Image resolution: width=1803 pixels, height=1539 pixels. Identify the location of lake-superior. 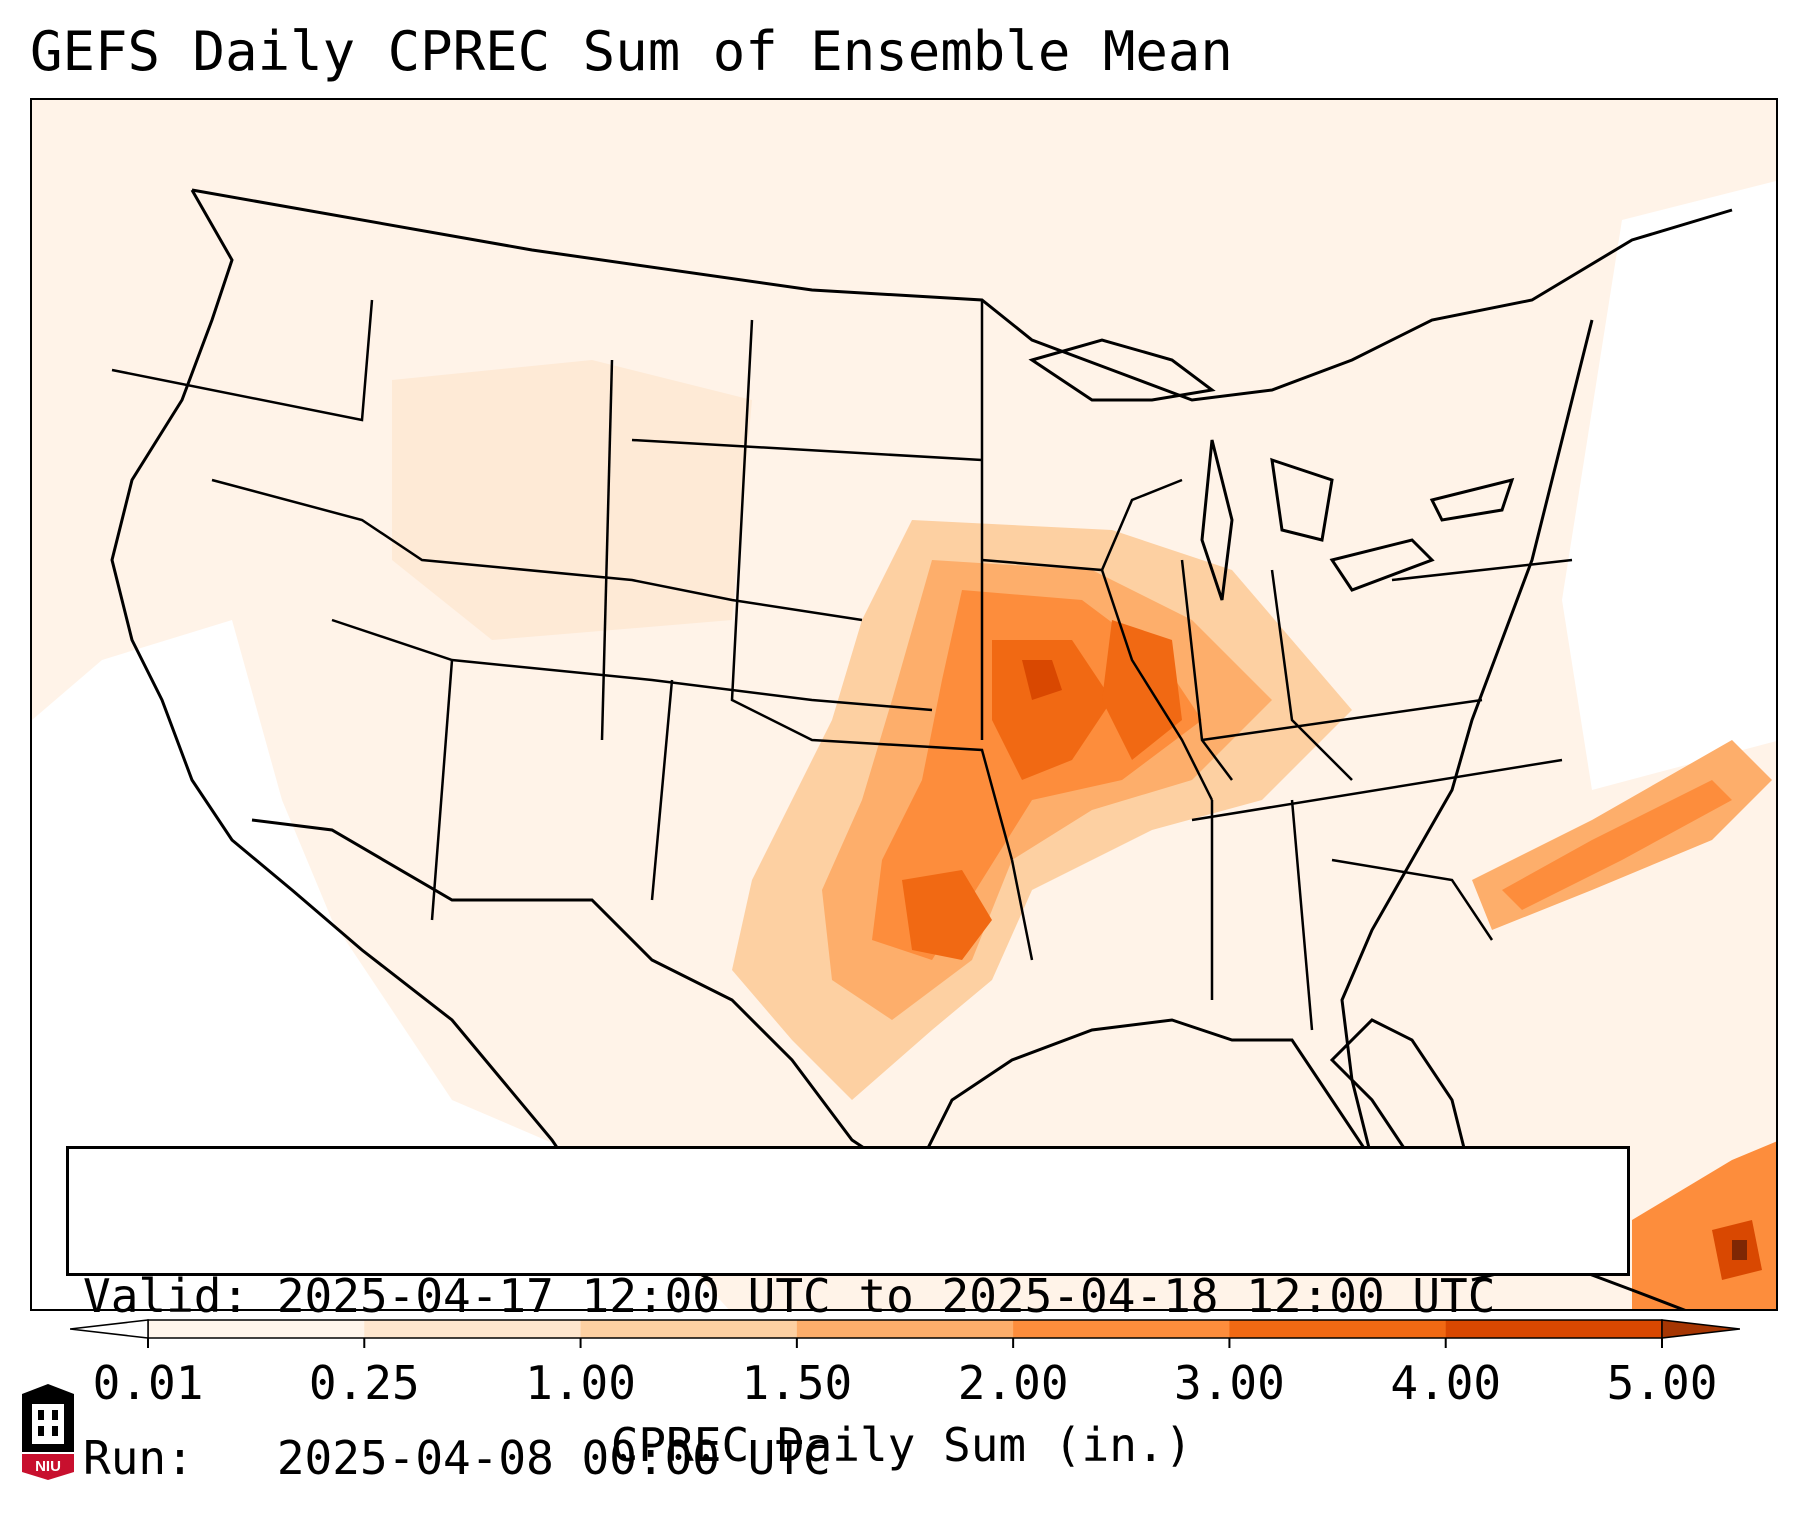
(1122, 370).